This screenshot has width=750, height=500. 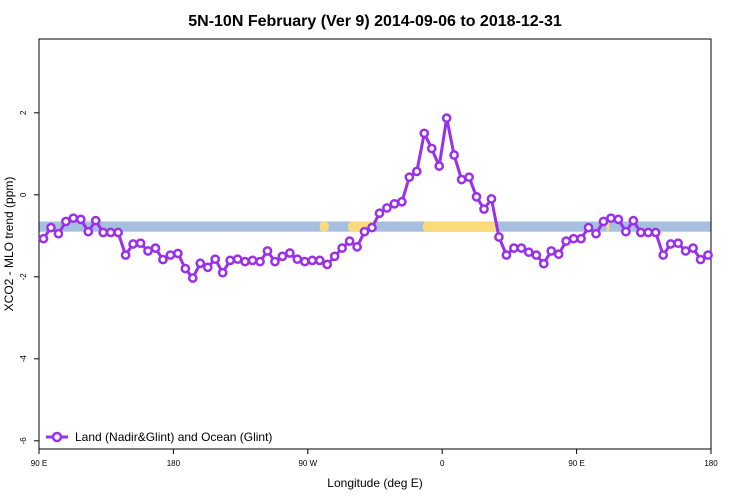 I want to click on y-tick-label: 0, so click(x=23, y=194).